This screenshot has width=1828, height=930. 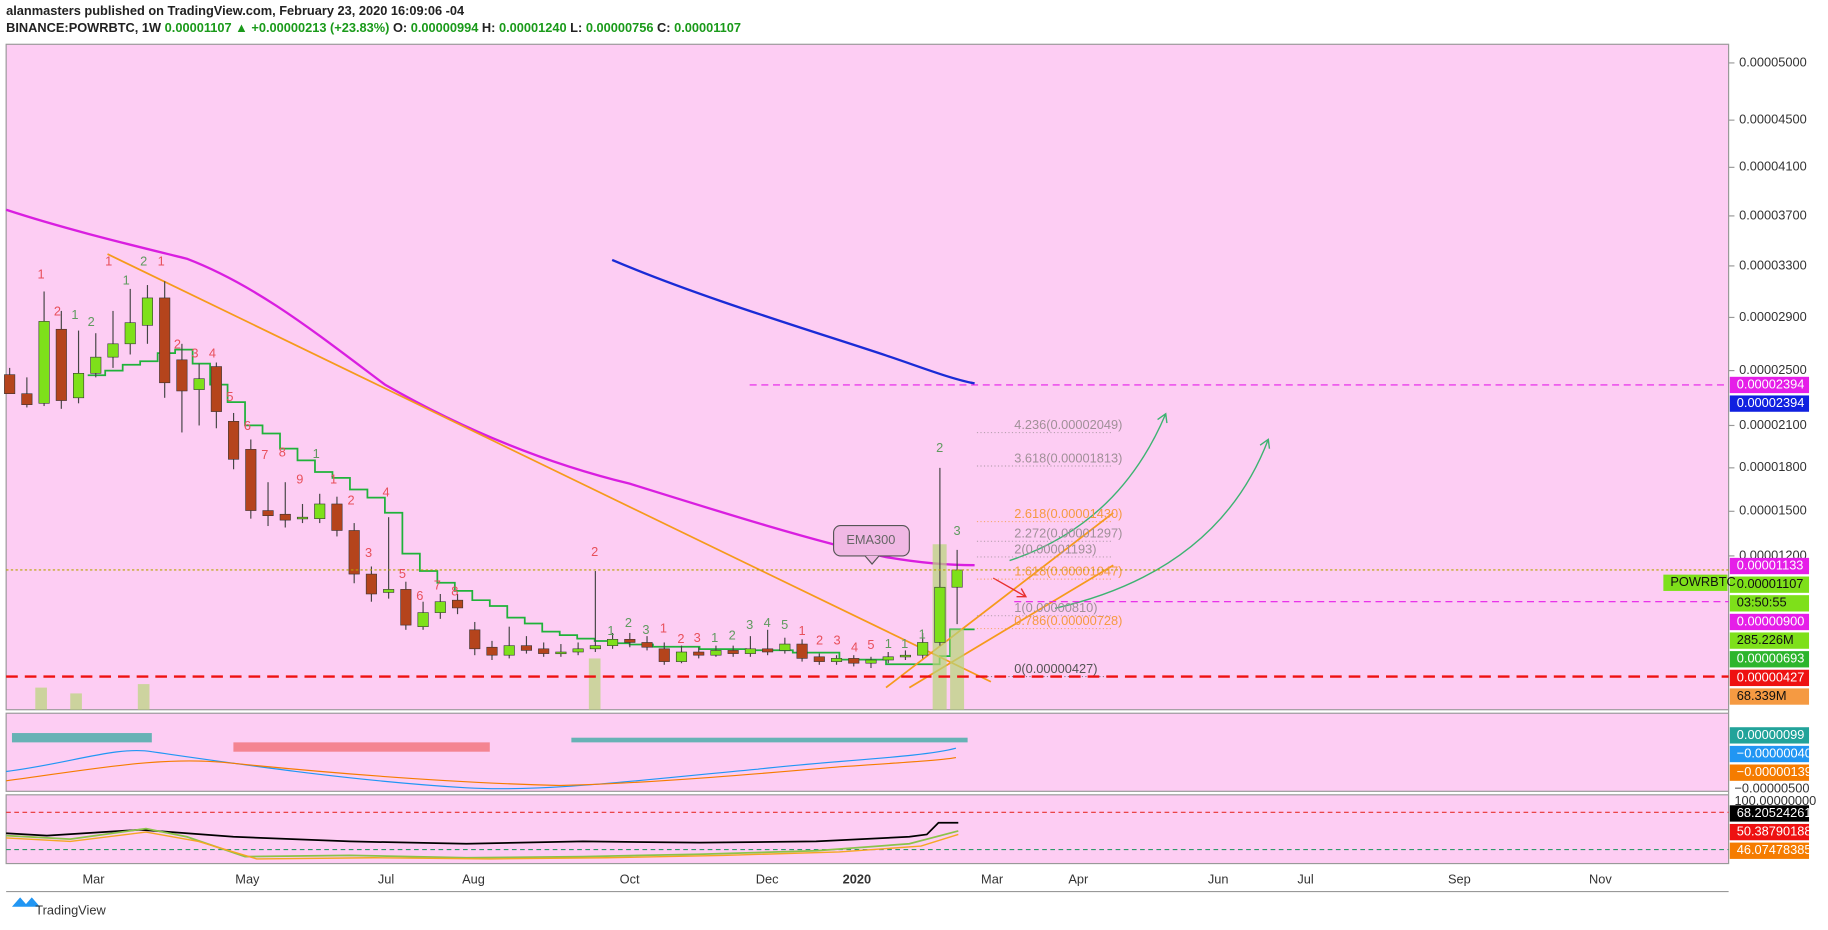 What do you see at coordinates (870, 539) in the screenshot?
I see `callout-label: EMA300` at bounding box center [870, 539].